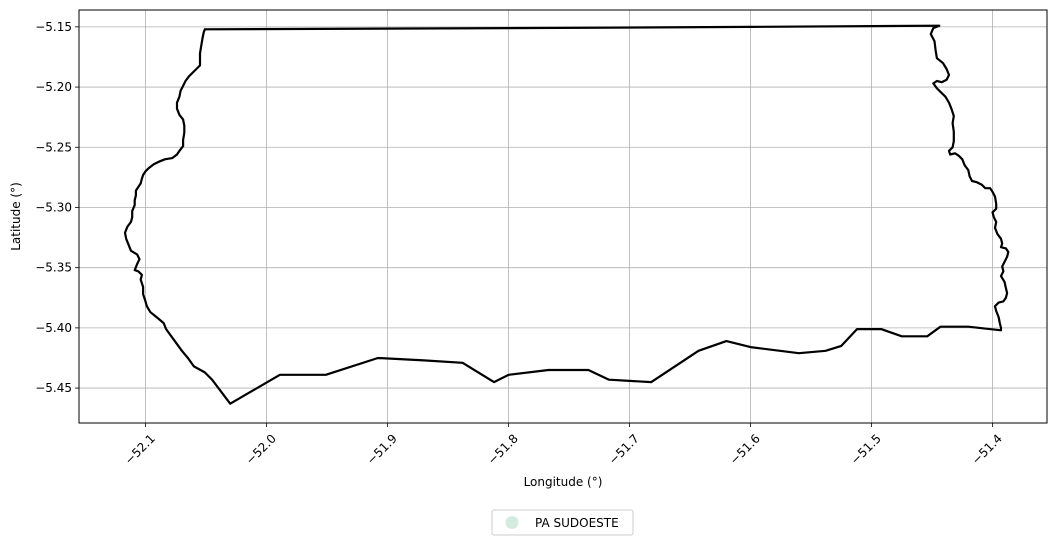 Image resolution: width=1055 pixels, height=545 pixels. Describe the element at coordinates (53, 27) in the screenshot. I see `y-tick-label: −5.15` at that location.